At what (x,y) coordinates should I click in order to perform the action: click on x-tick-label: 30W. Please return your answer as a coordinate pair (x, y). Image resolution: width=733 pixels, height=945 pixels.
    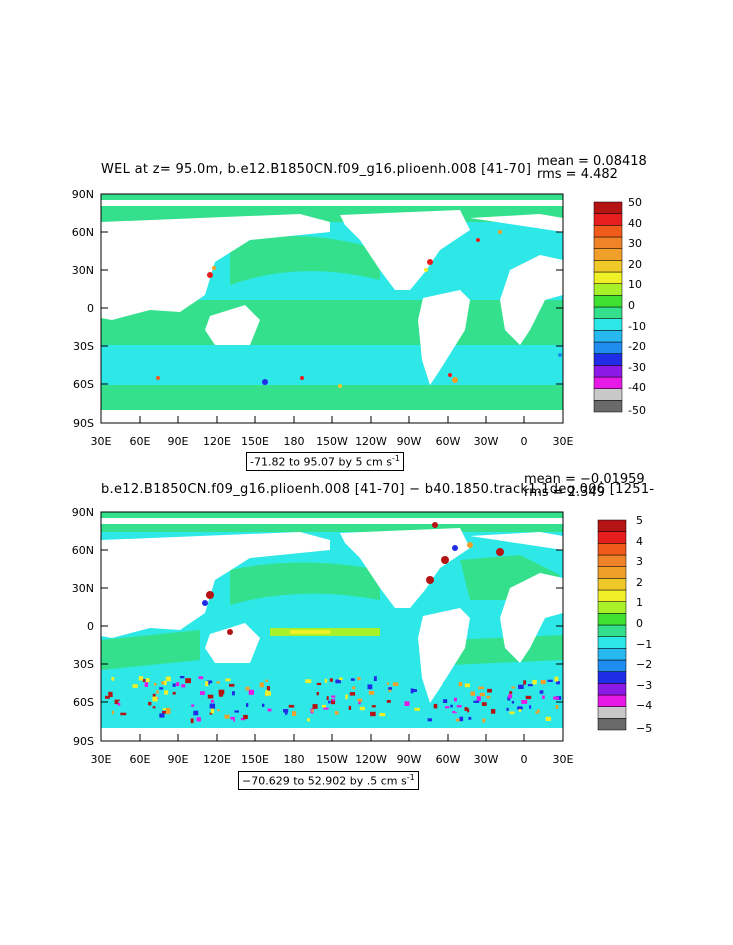
    Looking at the image, I should click on (486, 759).